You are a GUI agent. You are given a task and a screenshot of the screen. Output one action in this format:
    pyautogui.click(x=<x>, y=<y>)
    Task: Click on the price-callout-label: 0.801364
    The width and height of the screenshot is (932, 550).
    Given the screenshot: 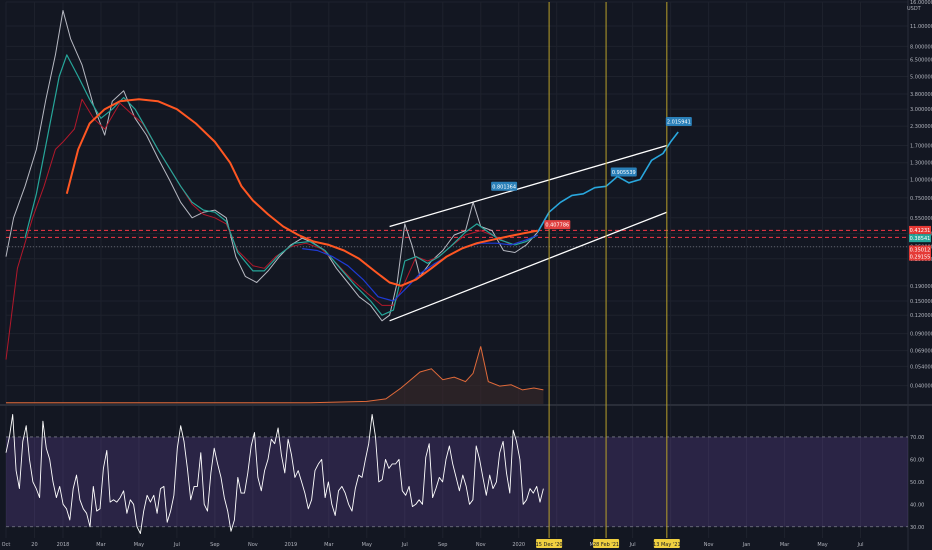 What is the action you would take?
    pyautogui.click(x=504, y=187)
    